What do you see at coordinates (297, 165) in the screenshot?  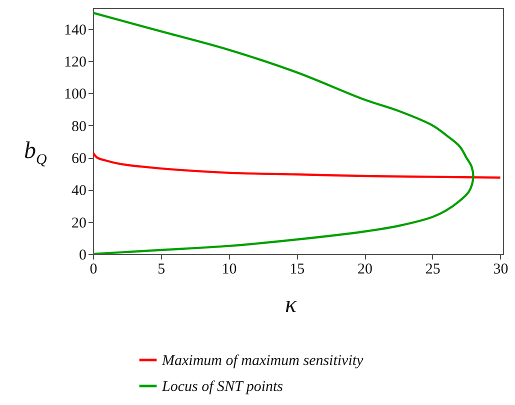 I see `line-series` at bounding box center [297, 165].